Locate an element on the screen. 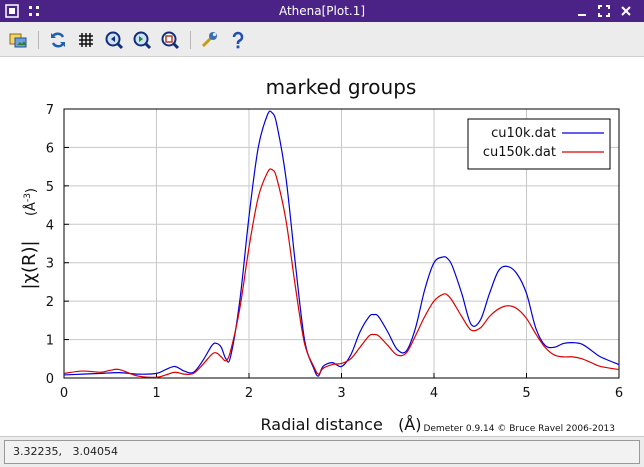 Image resolution: width=644 pixels, height=467 pixels. x-tick-label: 6 is located at coordinates (619, 393).